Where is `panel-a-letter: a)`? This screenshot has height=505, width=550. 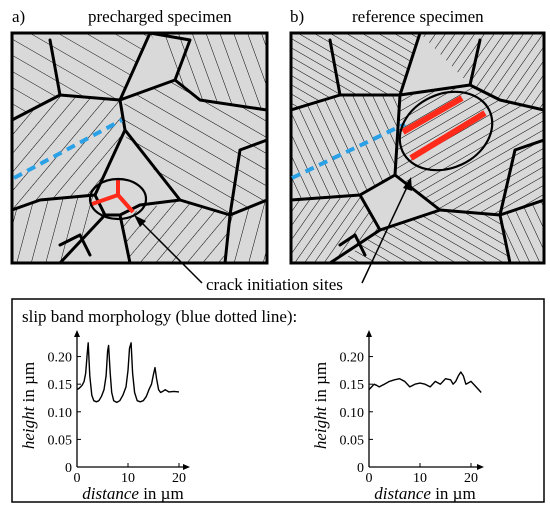 panel-a-letter: a) is located at coordinates (18, 16).